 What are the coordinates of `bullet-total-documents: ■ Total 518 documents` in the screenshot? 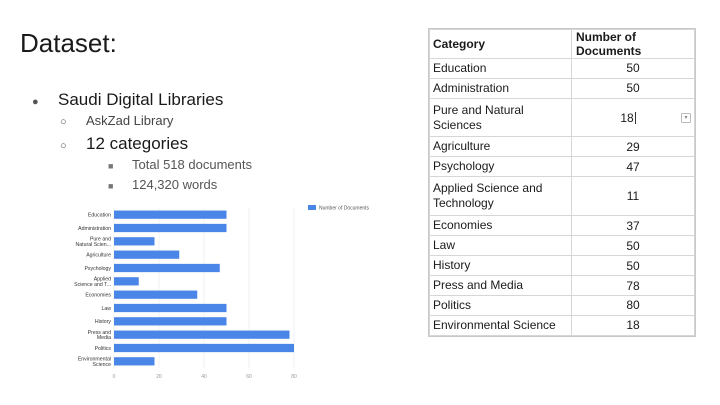 It's located at (180, 164).